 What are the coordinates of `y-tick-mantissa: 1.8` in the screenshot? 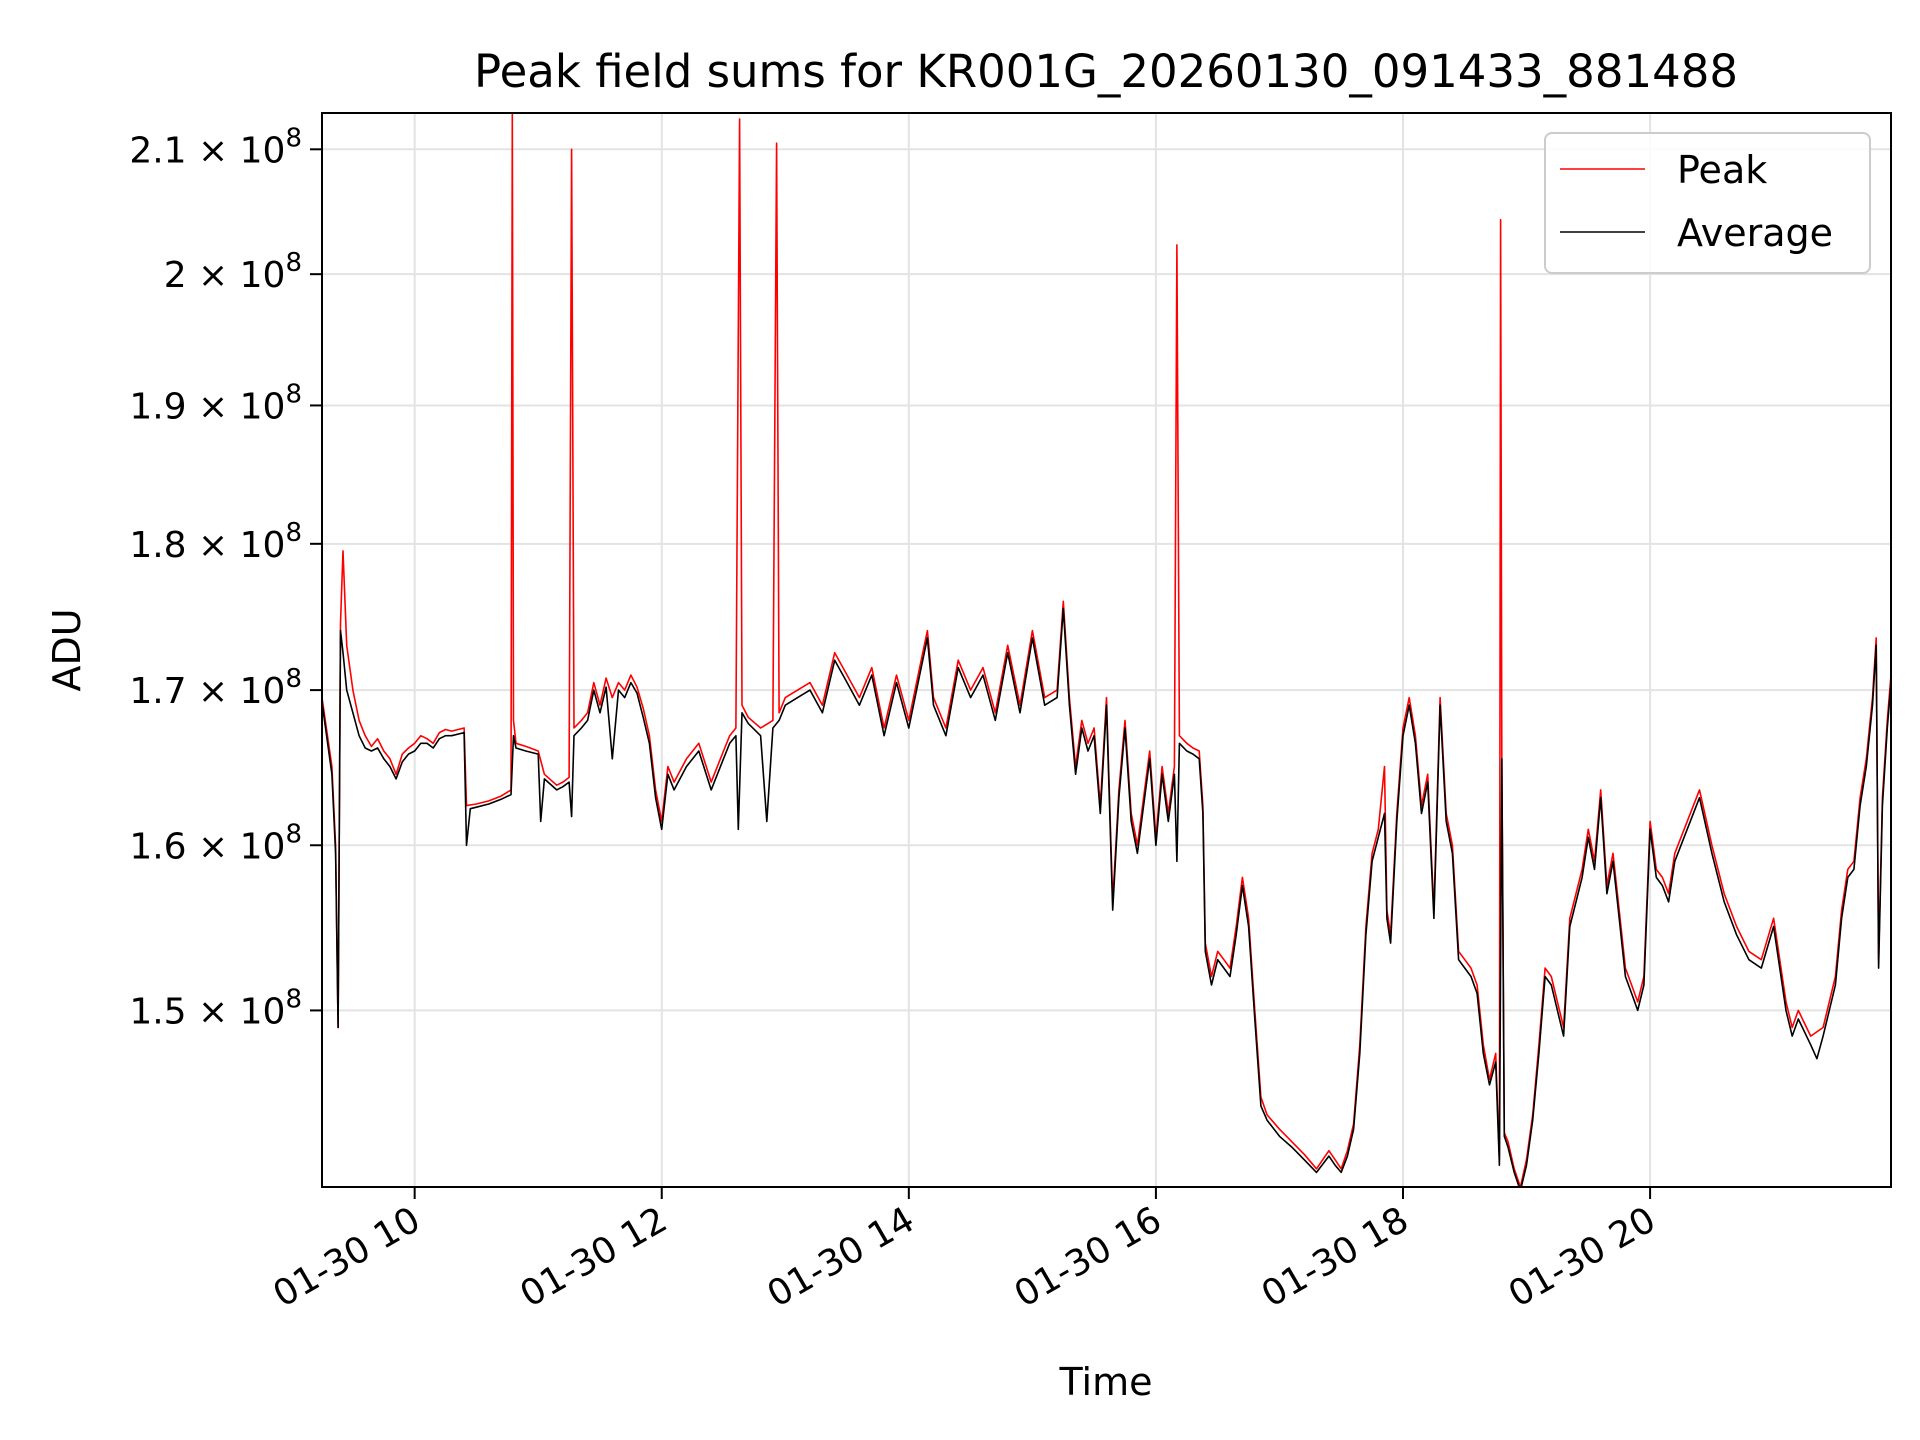 It's located at (157, 545).